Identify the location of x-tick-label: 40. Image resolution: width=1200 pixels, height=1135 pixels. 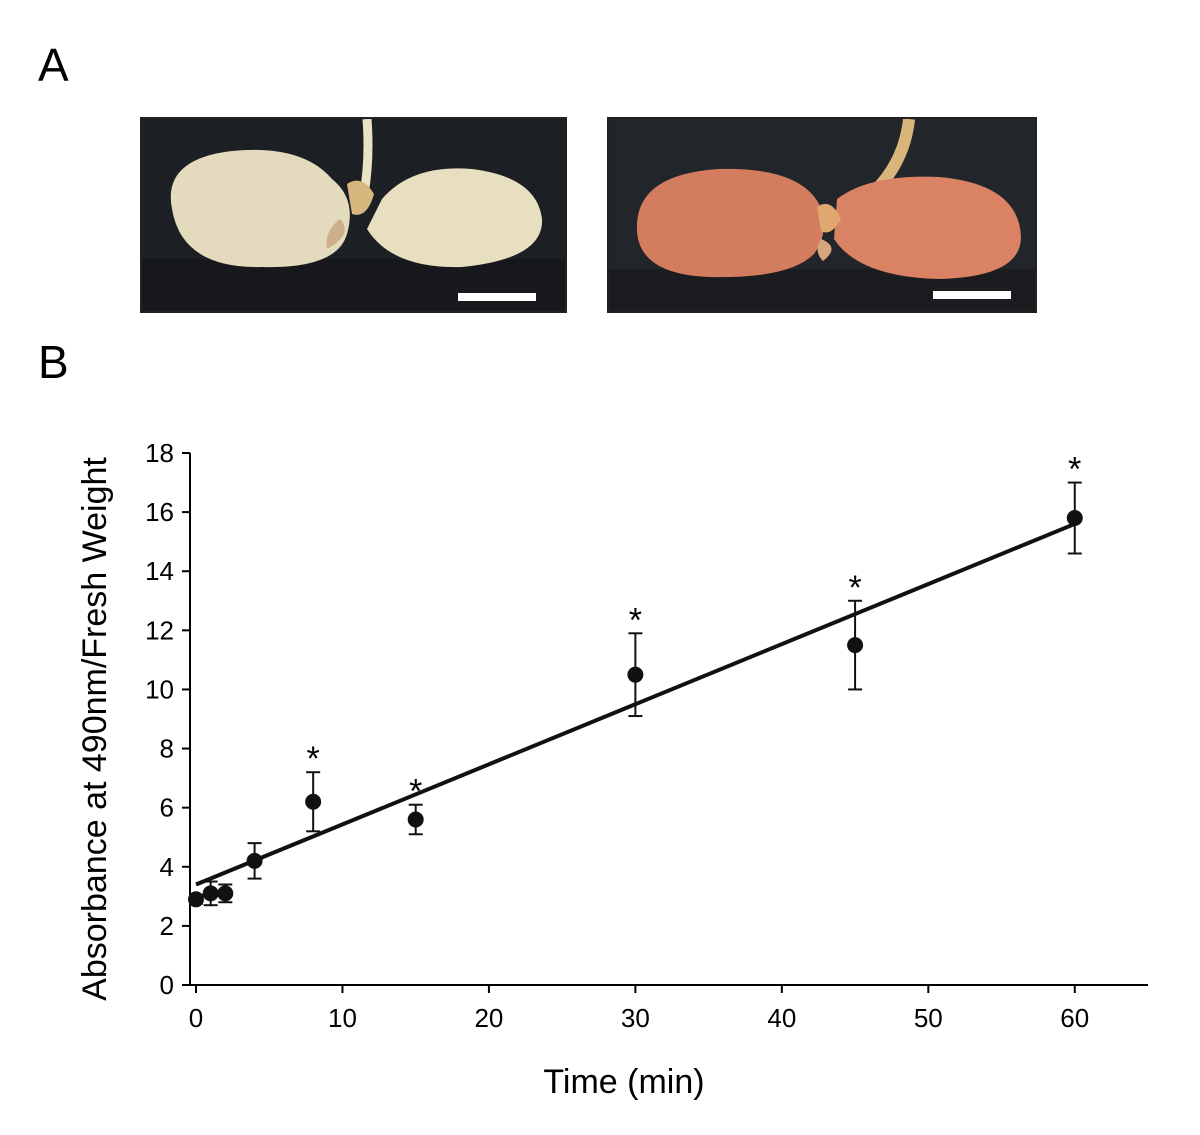
(781, 1018).